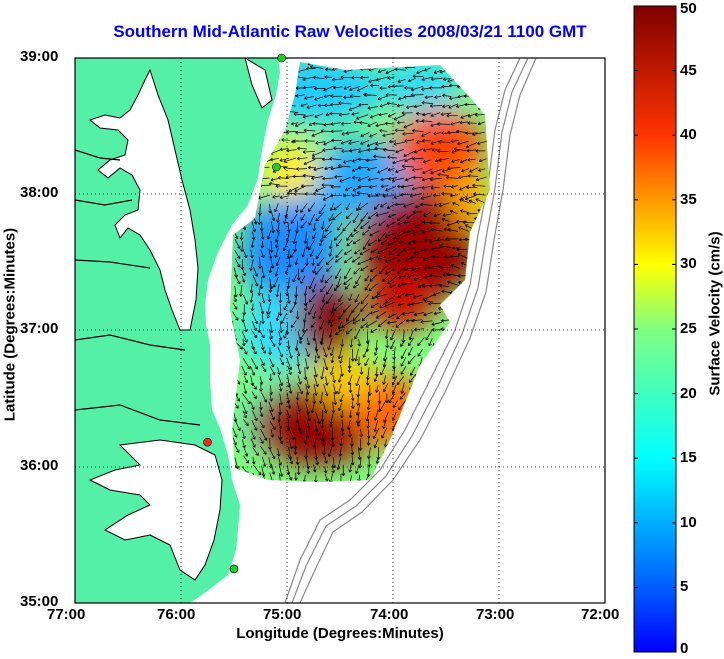 The image size is (724, 659). I want to click on y-axis-label: Latitude (Degrees:Minutes), so click(10, 324).